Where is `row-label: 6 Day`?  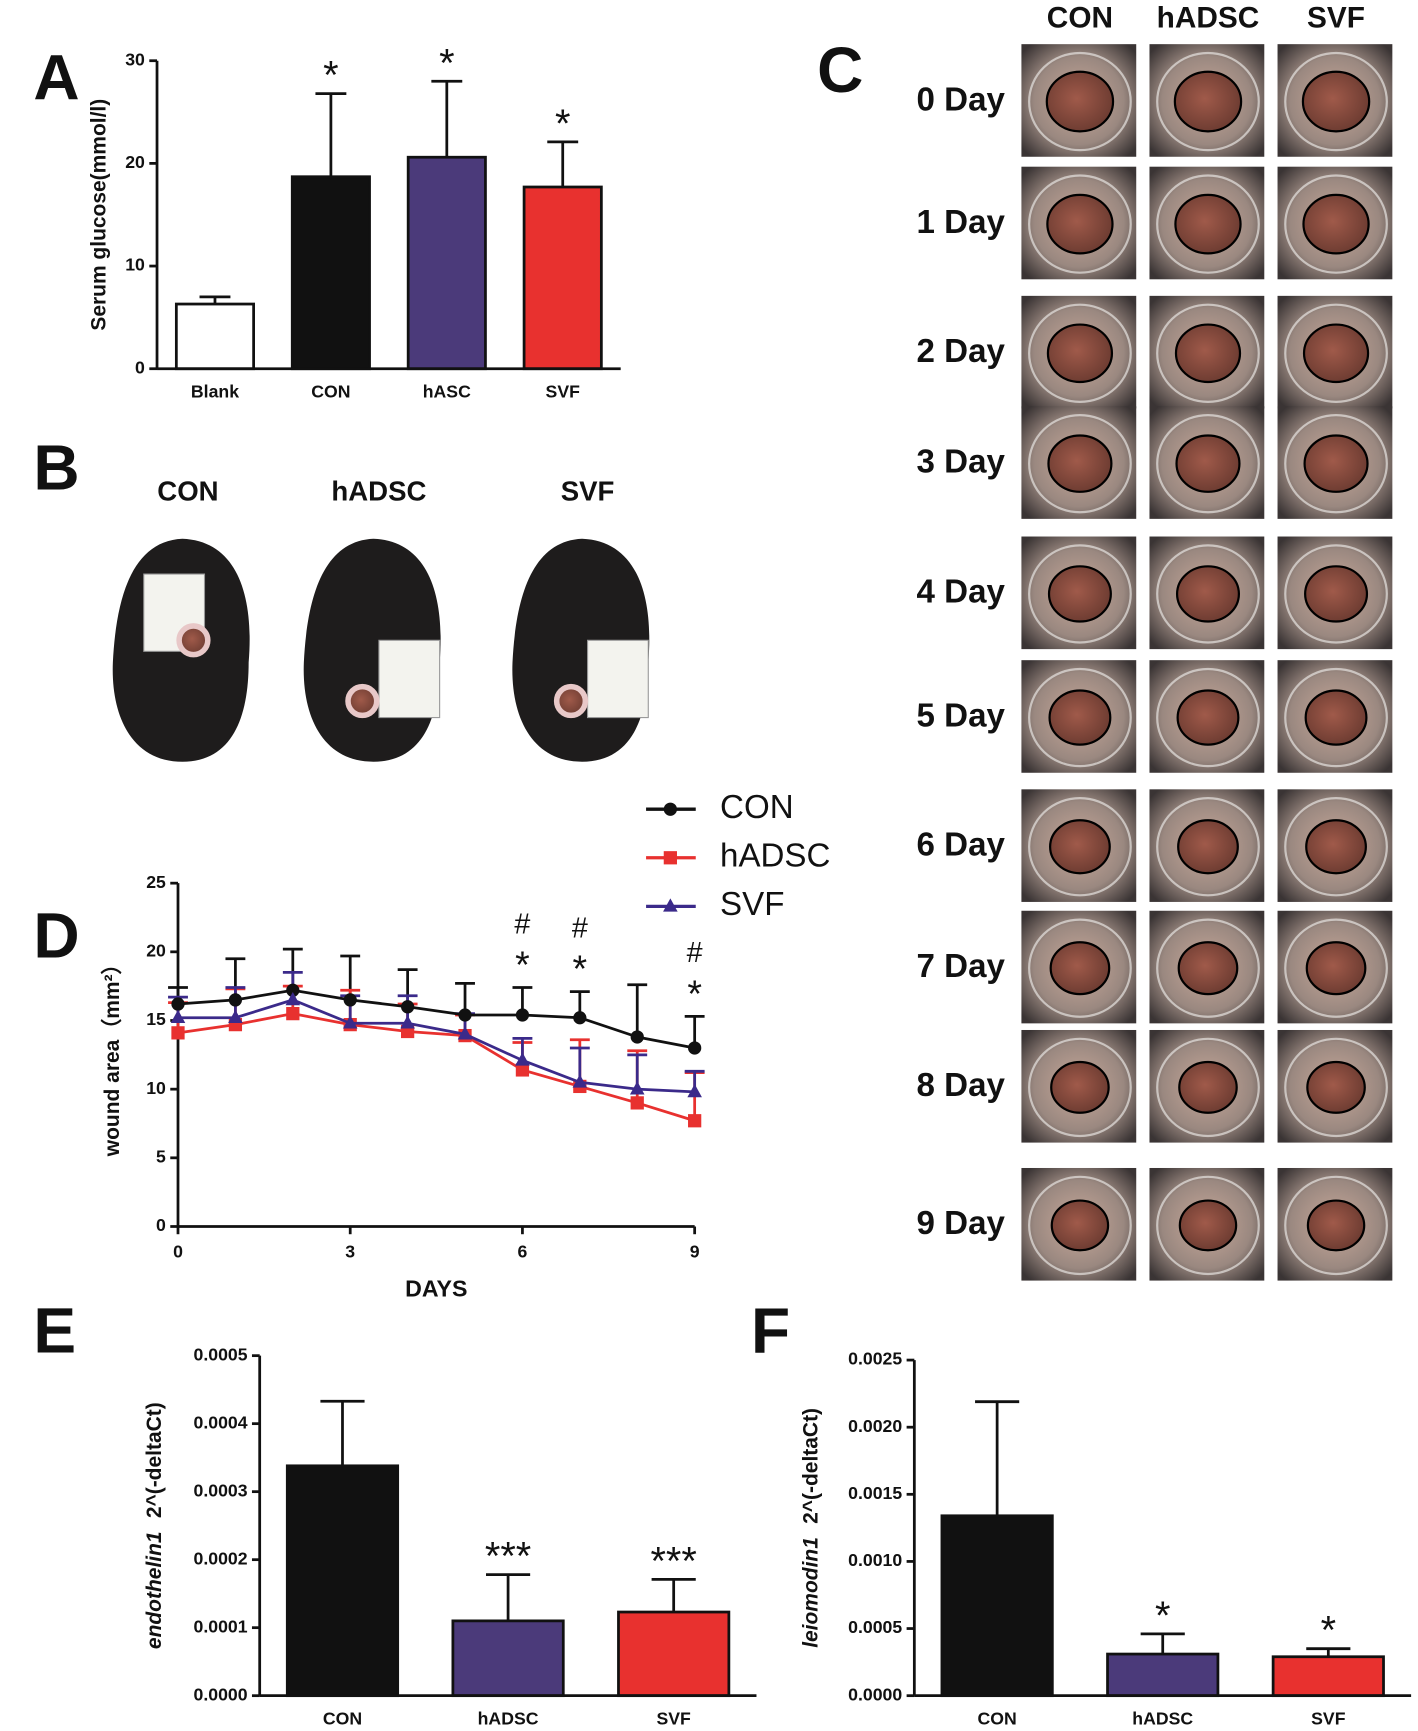
row-label: 6 Day is located at coordinates (961, 844).